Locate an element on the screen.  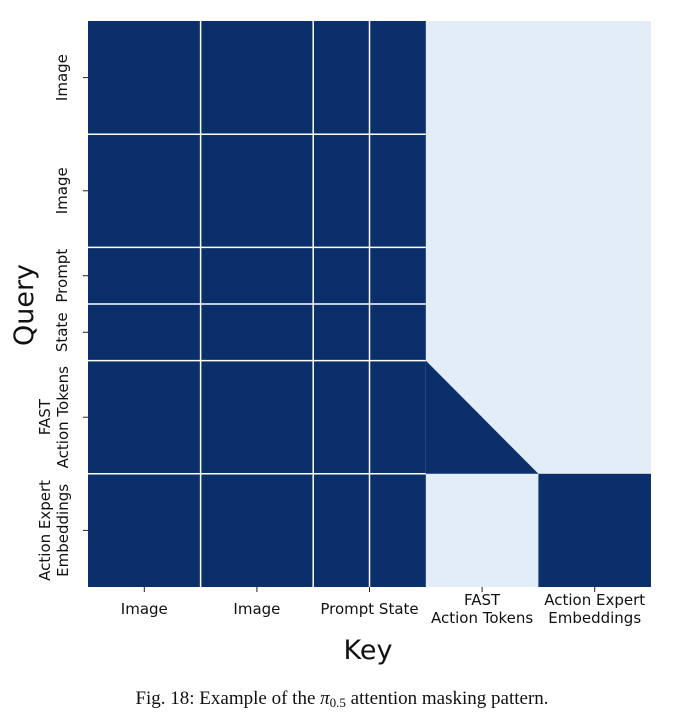
caption-symbol: π is located at coordinates (325, 698).